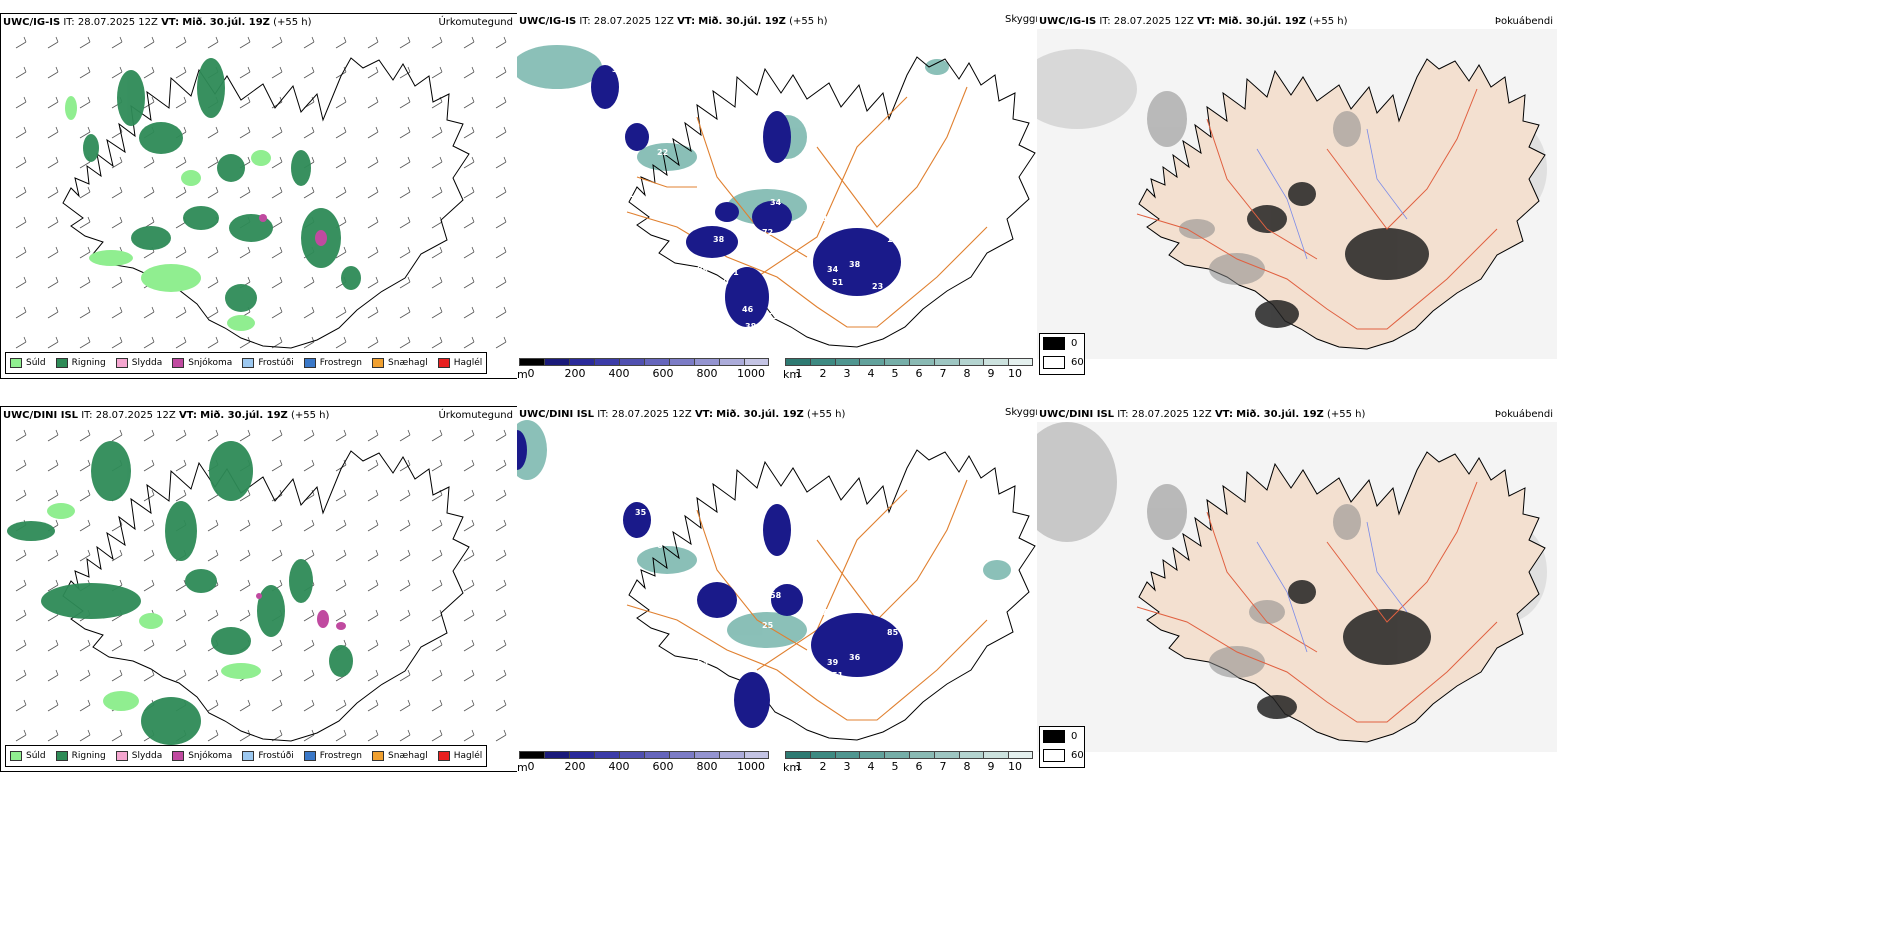 This screenshot has width=1900, height=950. I want to click on legend-label: 60, so click(1077, 362).